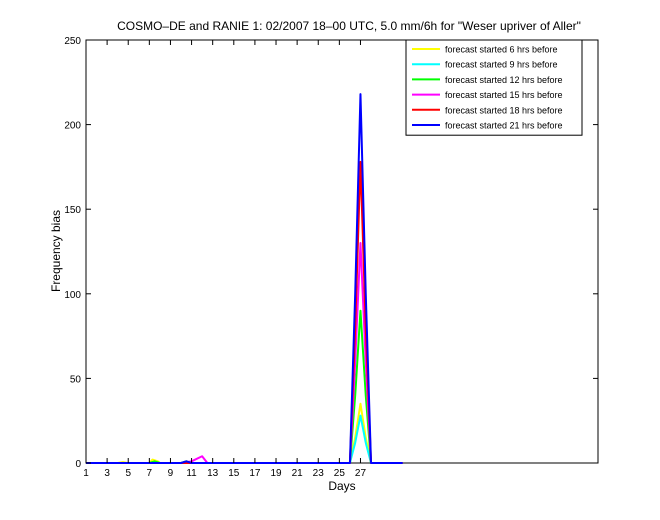  What do you see at coordinates (76, 379) in the screenshot?
I see `y-tick-label: 50` at bounding box center [76, 379].